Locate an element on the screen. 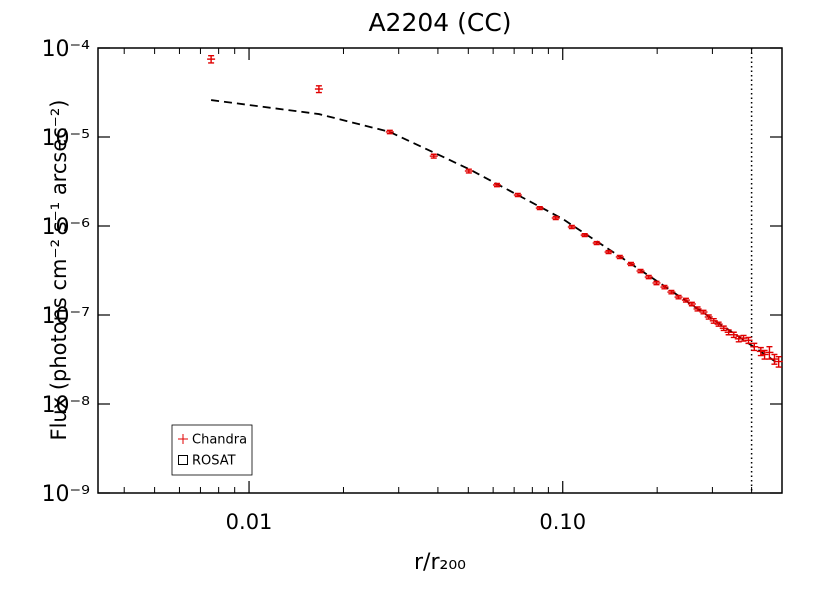 The image size is (830, 593). x-tick-label: 0.10 is located at coordinates (562, 522).